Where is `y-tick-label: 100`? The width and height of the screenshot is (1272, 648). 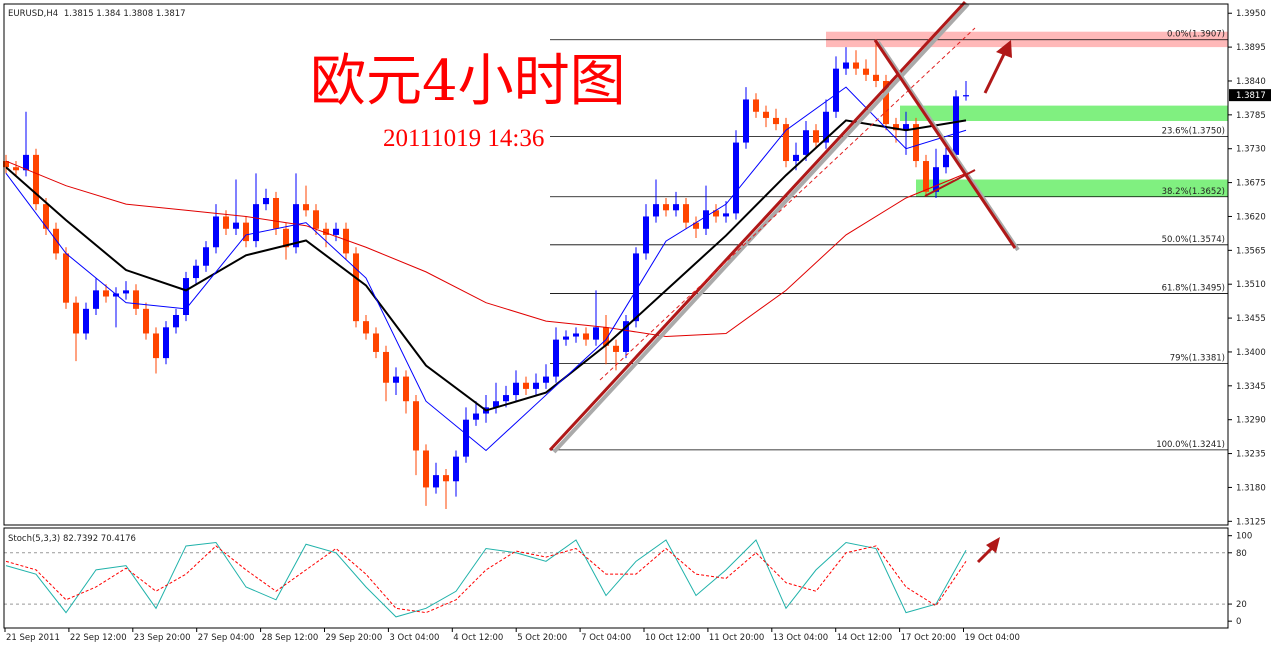 y-tick-label: 100 is located at coordinates (1244, 537).